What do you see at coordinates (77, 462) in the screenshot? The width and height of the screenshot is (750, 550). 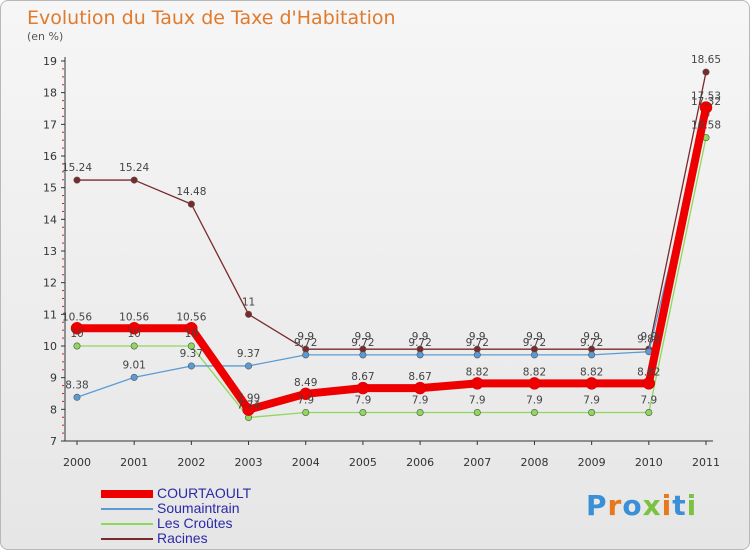 I see `x-tick-label: 2000` at bounding box center [77, 462].